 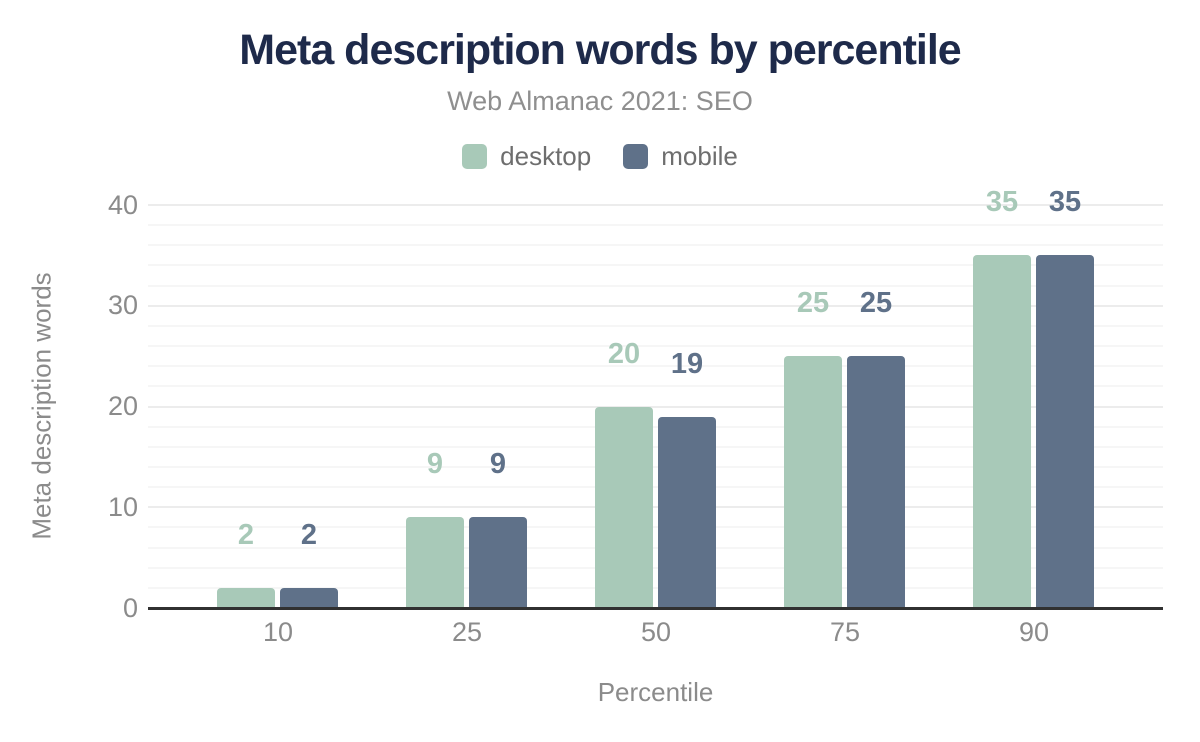 What do you see at coordinates (246, 597) in the screenshot?
I see `bar-desktop-p10` at bounding box center [246, 597].